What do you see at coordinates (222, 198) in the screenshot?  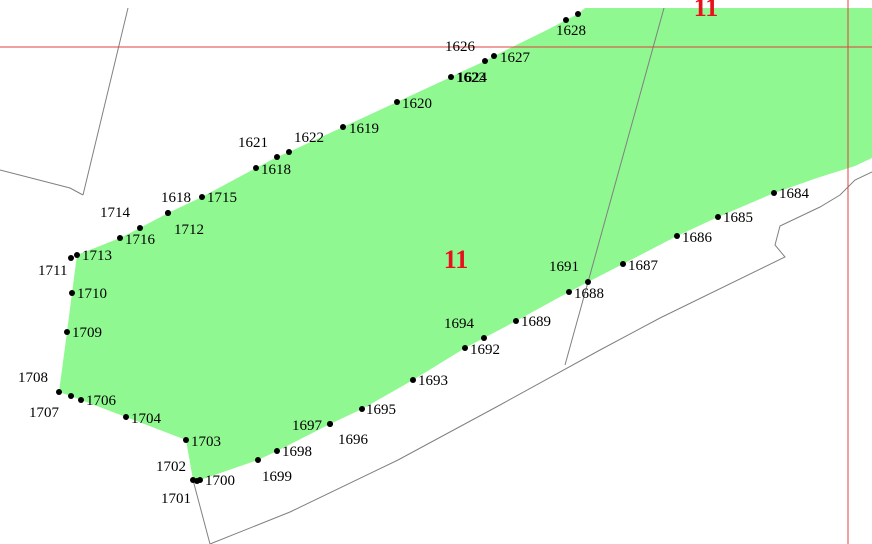 I see `point-label: 1715` at bounding box center [222, 198].